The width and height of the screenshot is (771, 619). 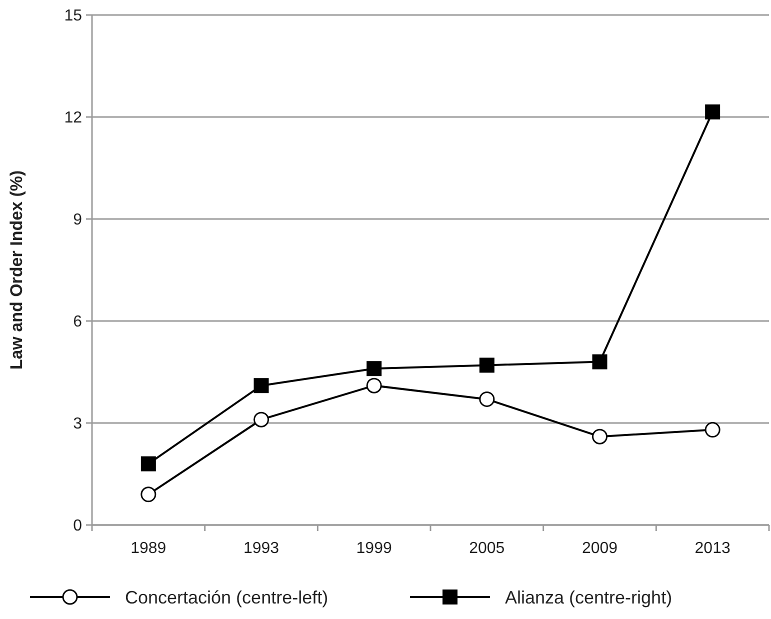 I want to click on y-axis-title: Law and Order Index (%), so click(x=16, y=270).